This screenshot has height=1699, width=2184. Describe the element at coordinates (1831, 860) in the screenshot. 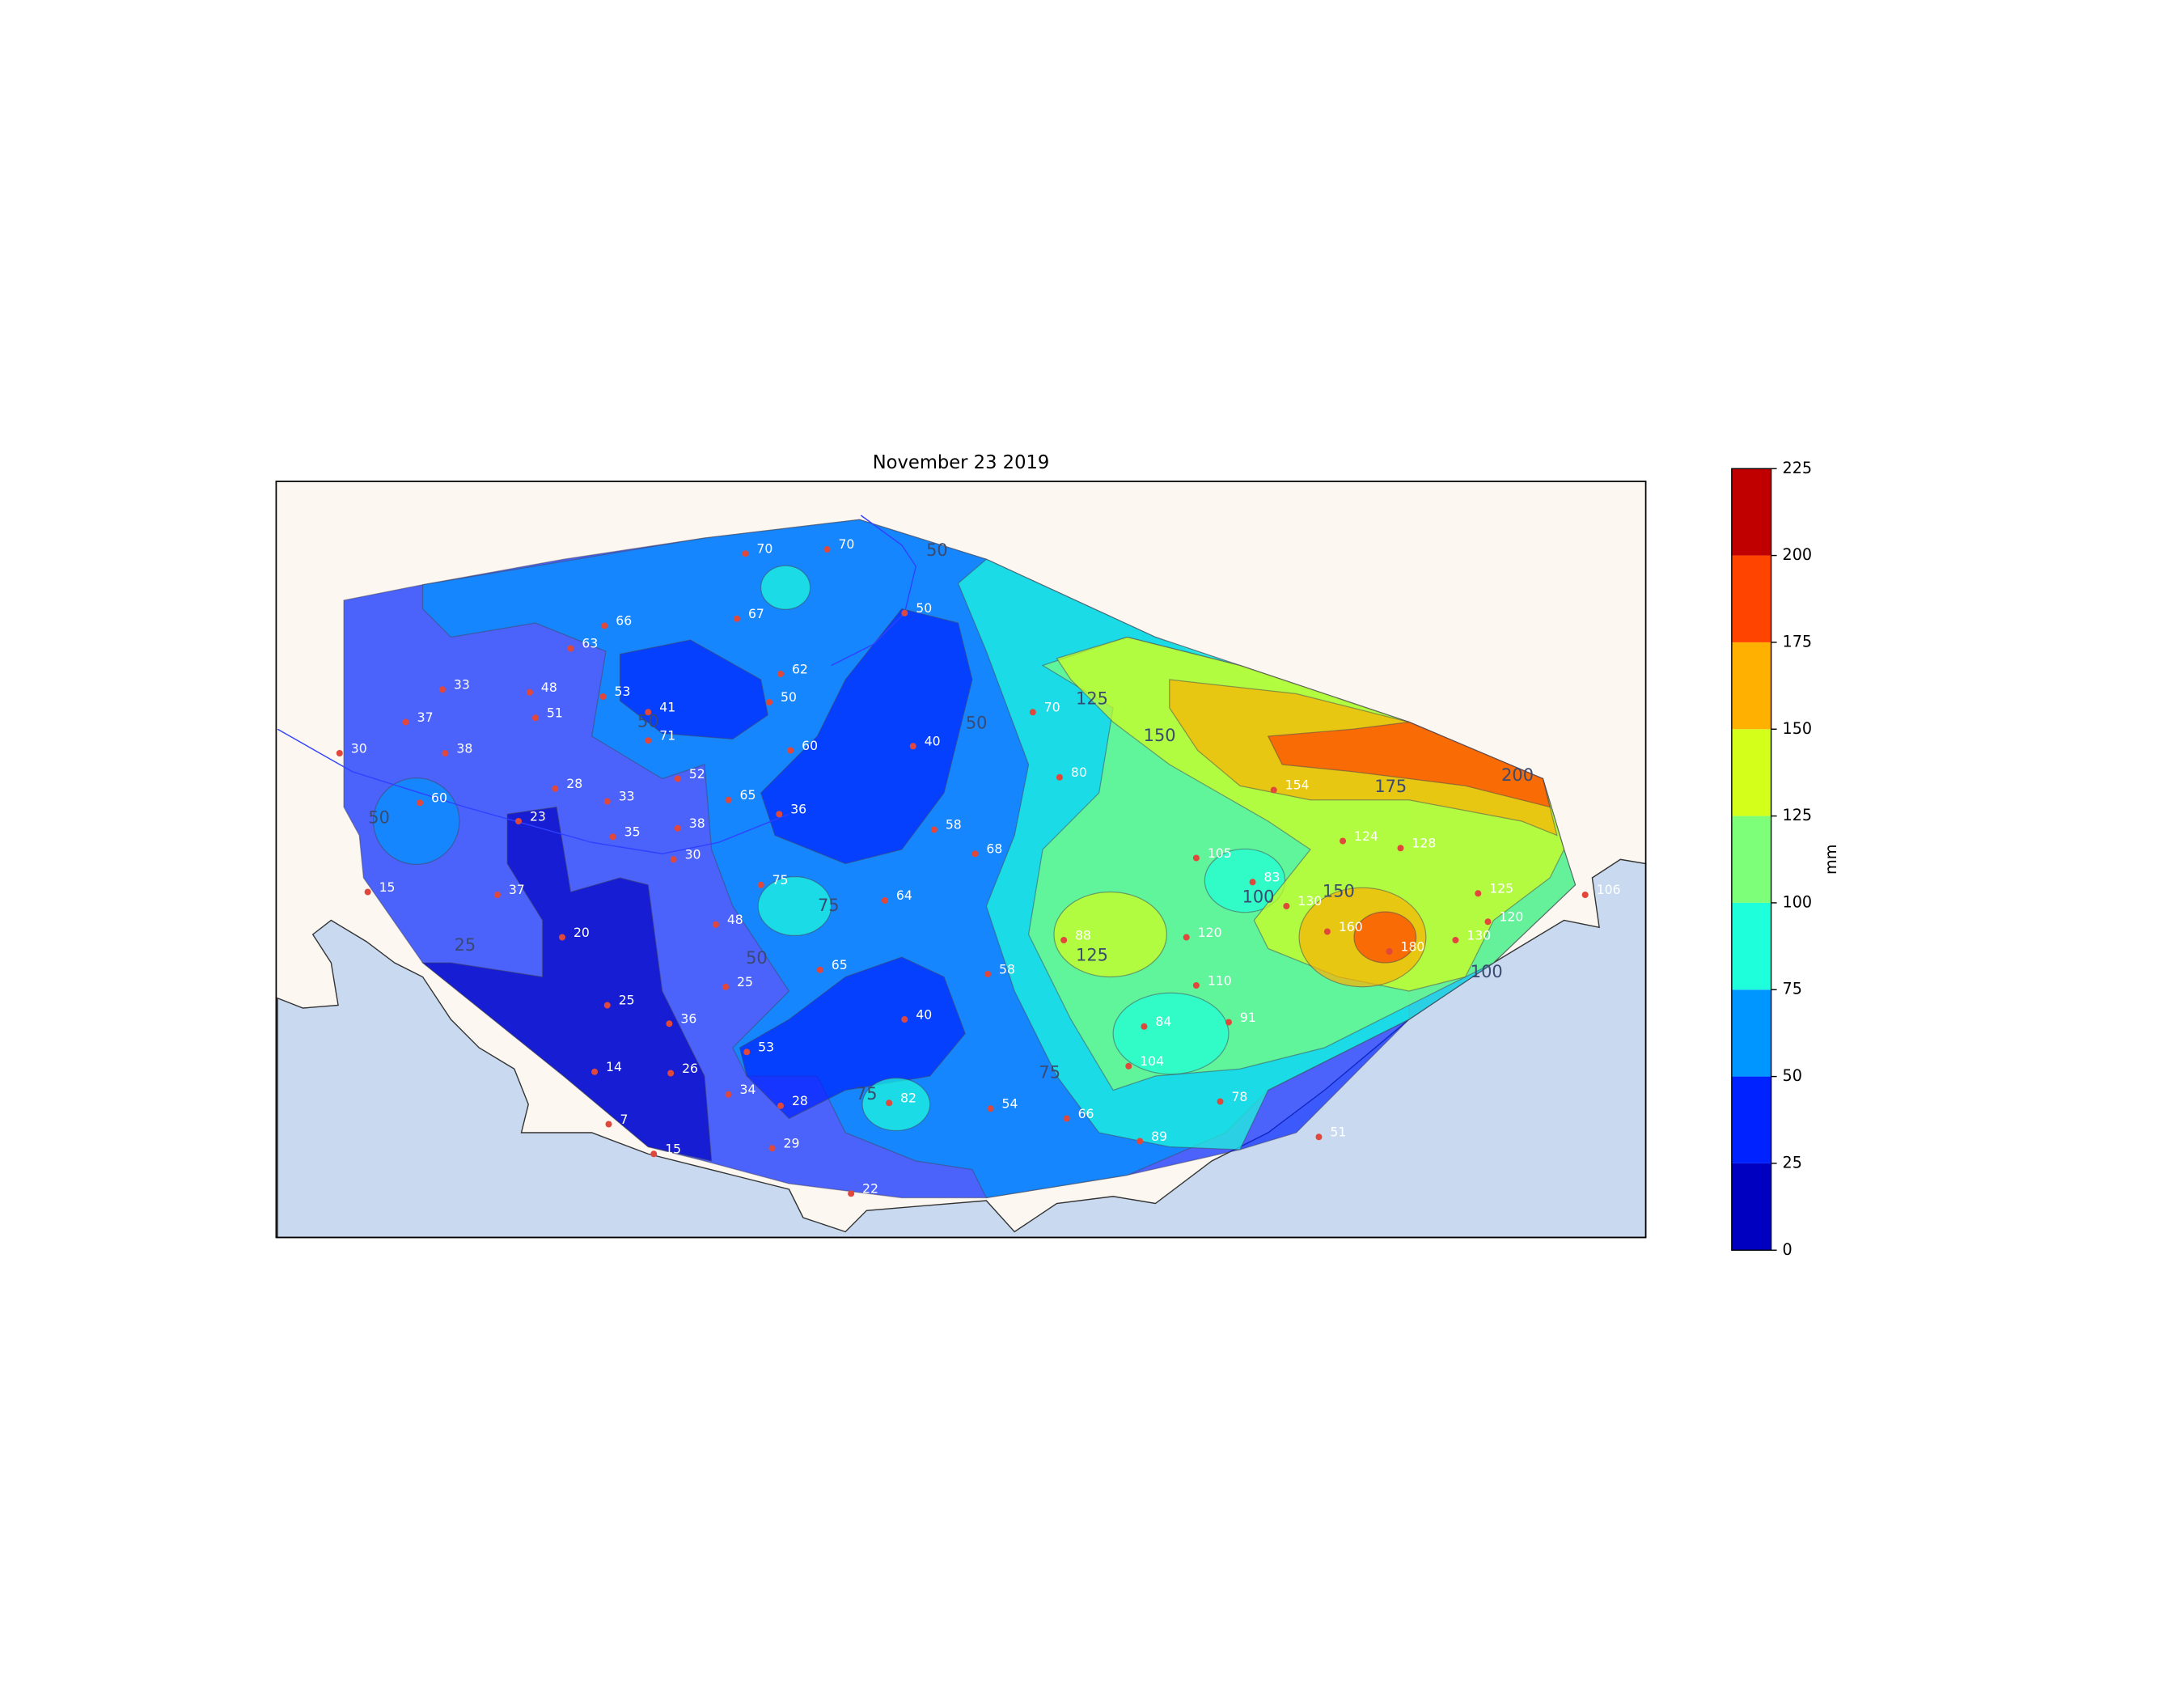

I see `colorbar-label: mm` at that location.